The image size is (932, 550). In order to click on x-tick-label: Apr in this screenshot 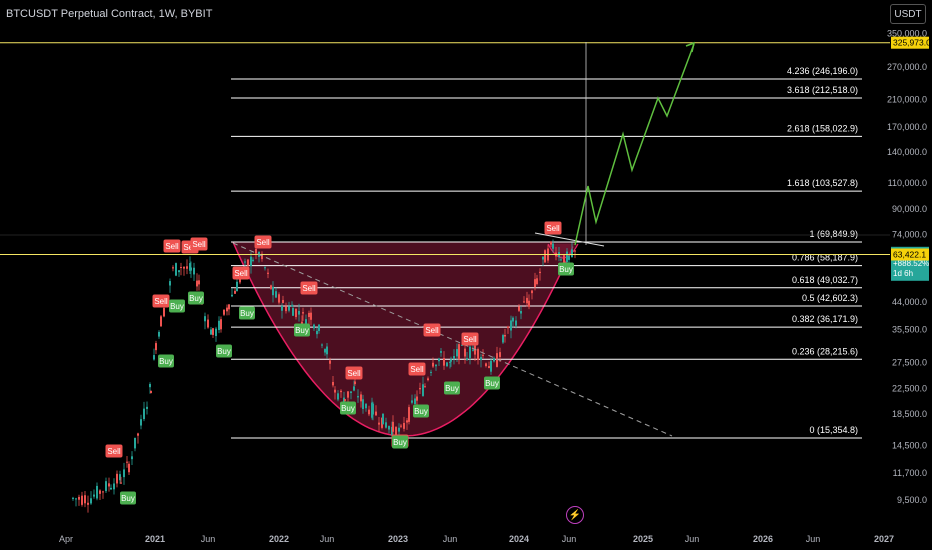, I will do `click(66, 539)`.